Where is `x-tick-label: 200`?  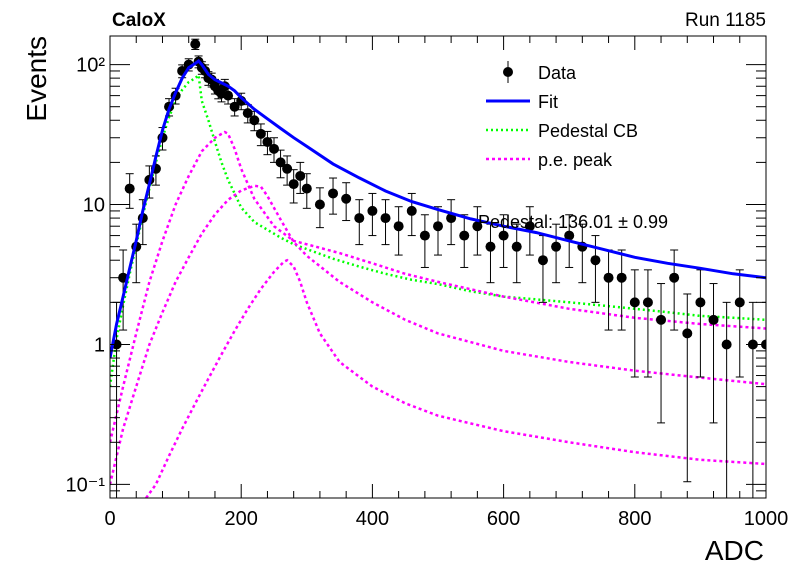
x-tick-label: 200 is located at coordinates (241, 519).